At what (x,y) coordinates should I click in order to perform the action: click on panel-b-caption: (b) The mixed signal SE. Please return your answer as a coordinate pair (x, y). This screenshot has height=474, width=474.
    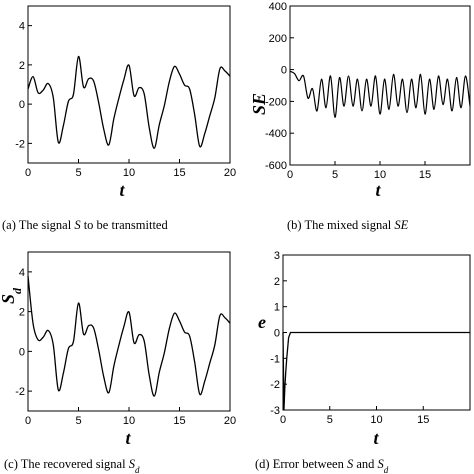
    Looking at the image, I should click on (348, 225).